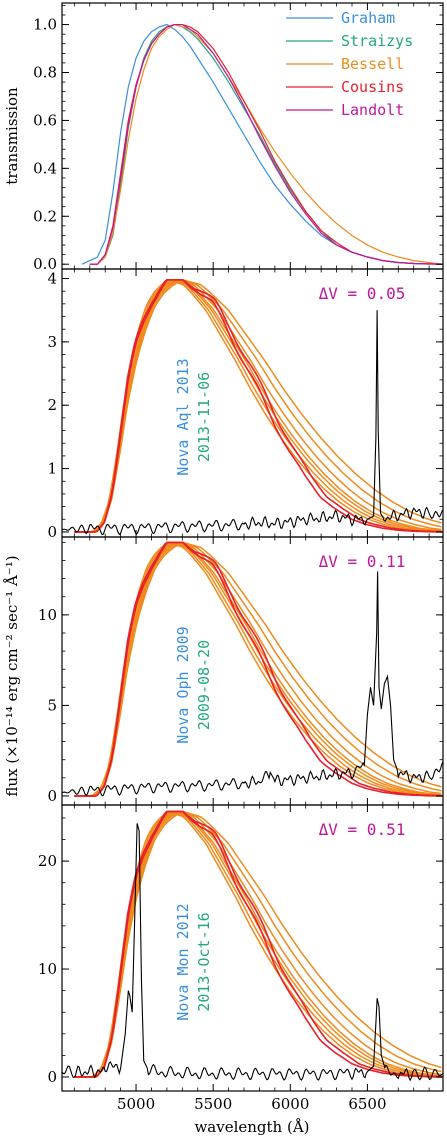 This screenshot has height=1142, width=447. What do you see at coordinates (367, 1104) in the screenshot?
I see `xtick-label: 6500` at bounding box center [367, 1104].